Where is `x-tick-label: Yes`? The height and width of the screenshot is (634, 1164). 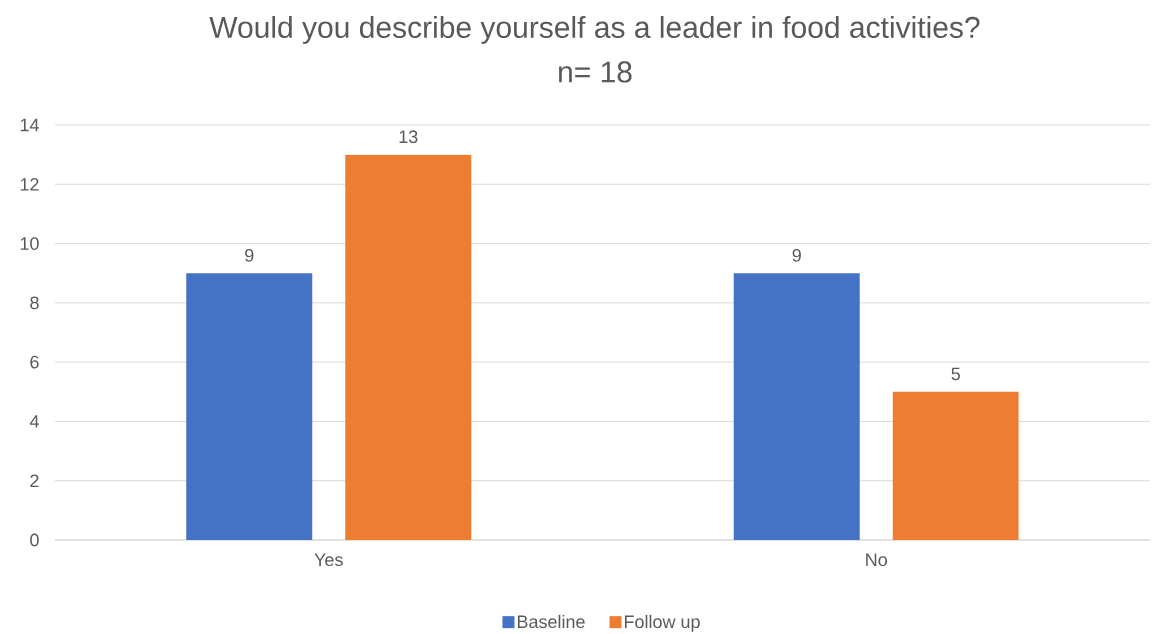 x-tick-label: Yes is located at coordinates (328, 560).